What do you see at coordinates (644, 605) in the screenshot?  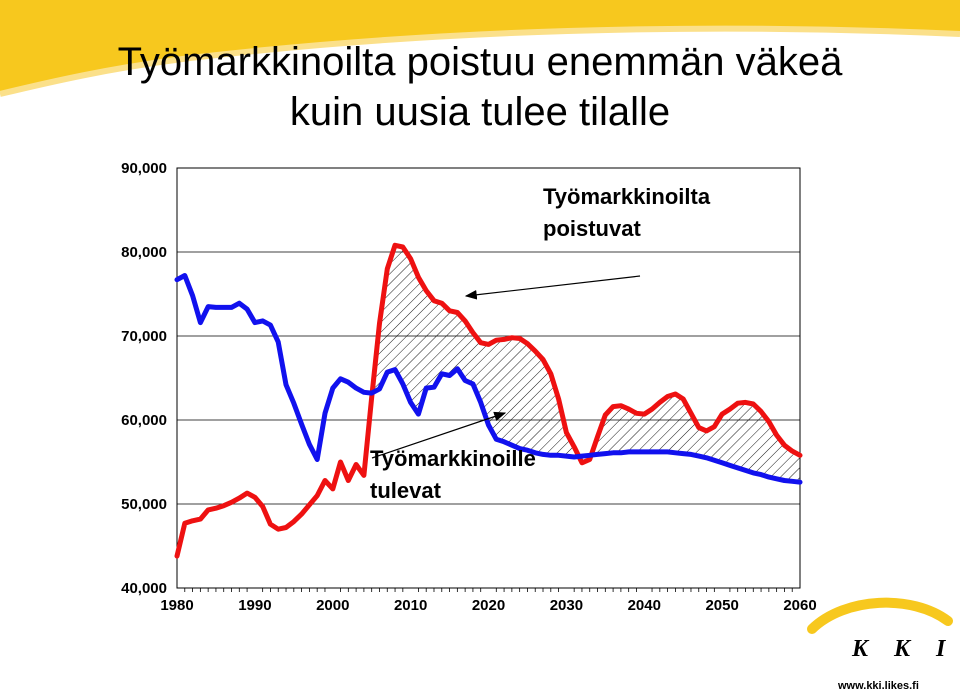 I see `x-tick-label: 2040` at bounding box center [644, 605].